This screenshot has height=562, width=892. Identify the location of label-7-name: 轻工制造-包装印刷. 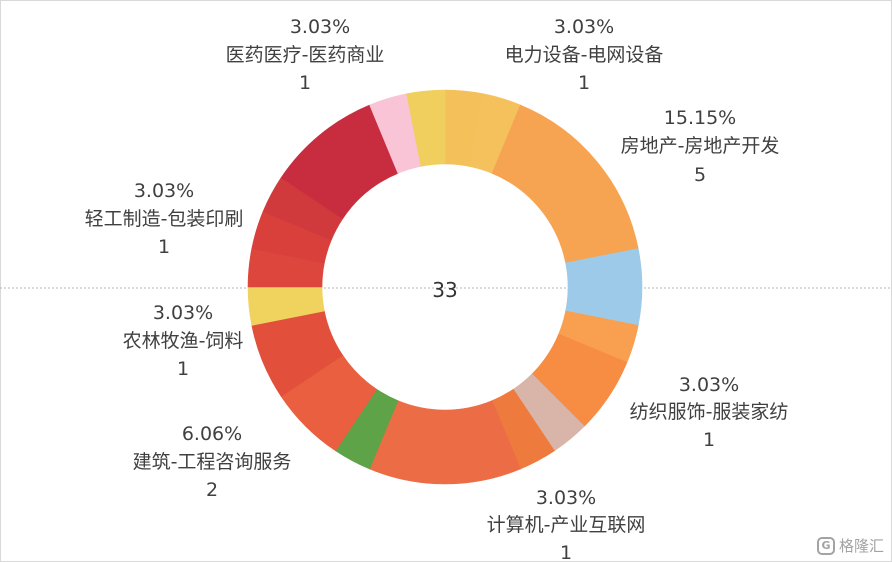
(164, 219).